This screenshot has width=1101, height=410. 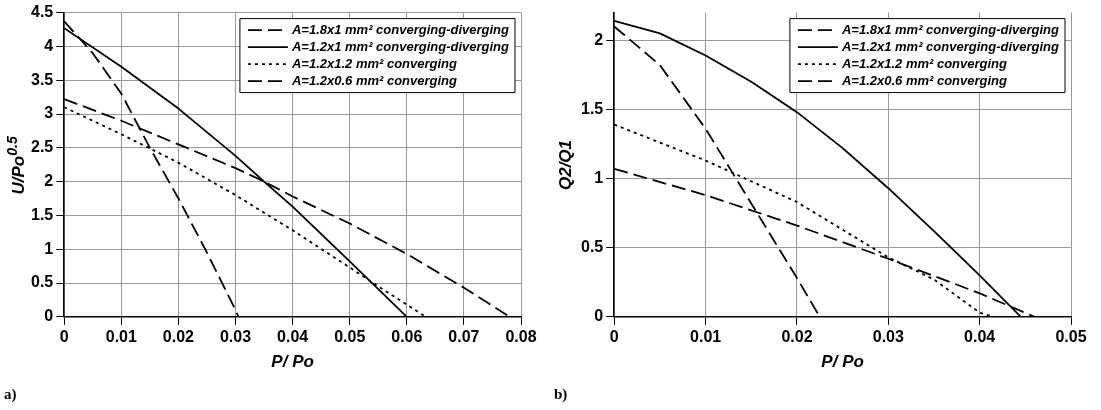 What do you see at coordinates (561, 394) in the screenshot?
I see `text: b)` at bounding box center [561, 394].